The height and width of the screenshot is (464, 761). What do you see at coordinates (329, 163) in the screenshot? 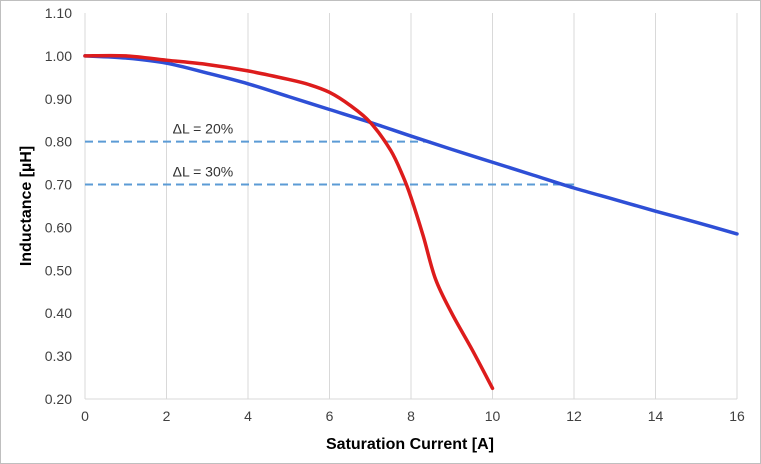
I see `reference-lines` at bounding box center [329, 163].